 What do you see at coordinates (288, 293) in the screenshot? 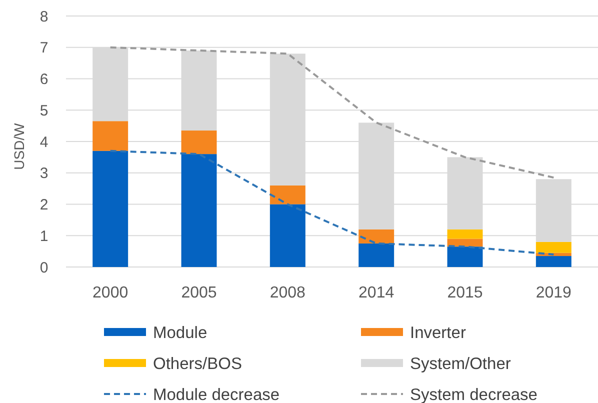
I see `x-tick-label: 2008` at bounding box center [288, 293].